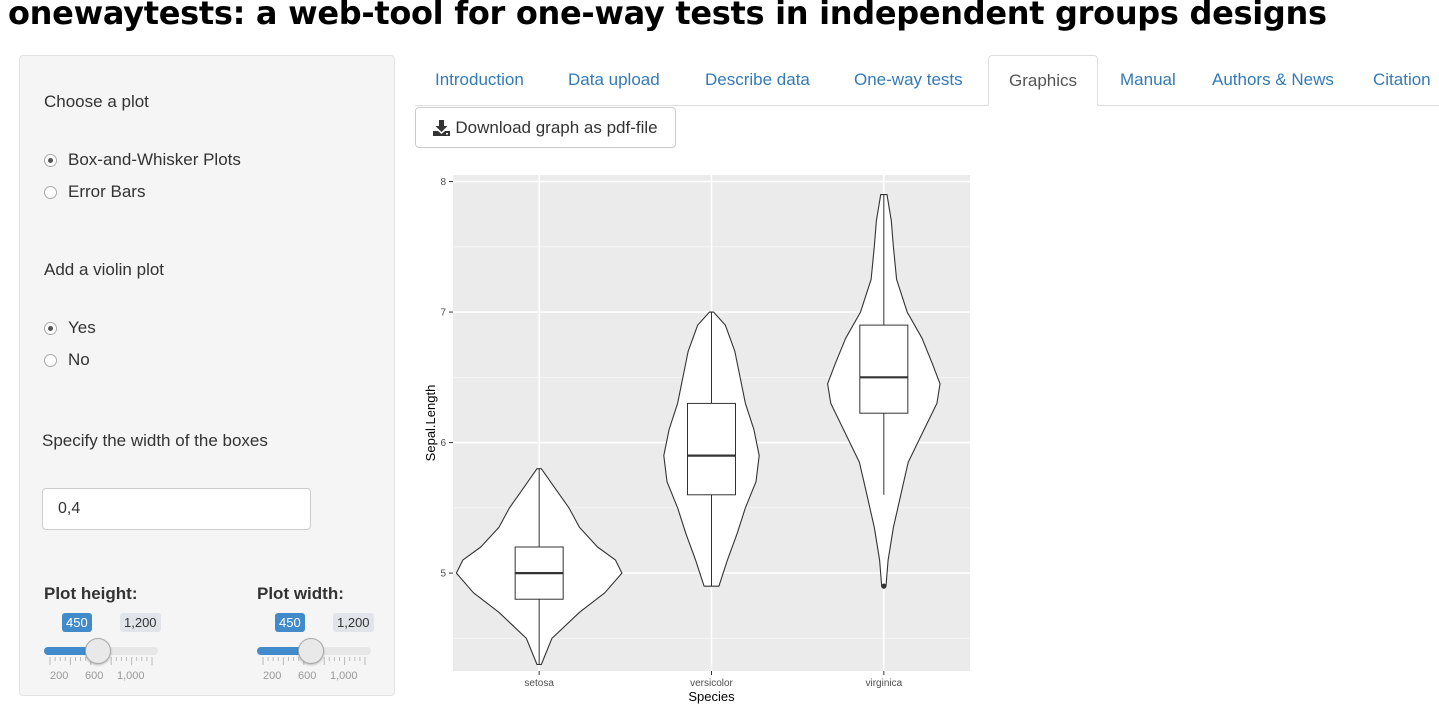 The image size is (1439, 713). Describe the element at coordinates (556, 127) in the screenshot. I see `download-button-label: Download graph as pdf-file` at that location.